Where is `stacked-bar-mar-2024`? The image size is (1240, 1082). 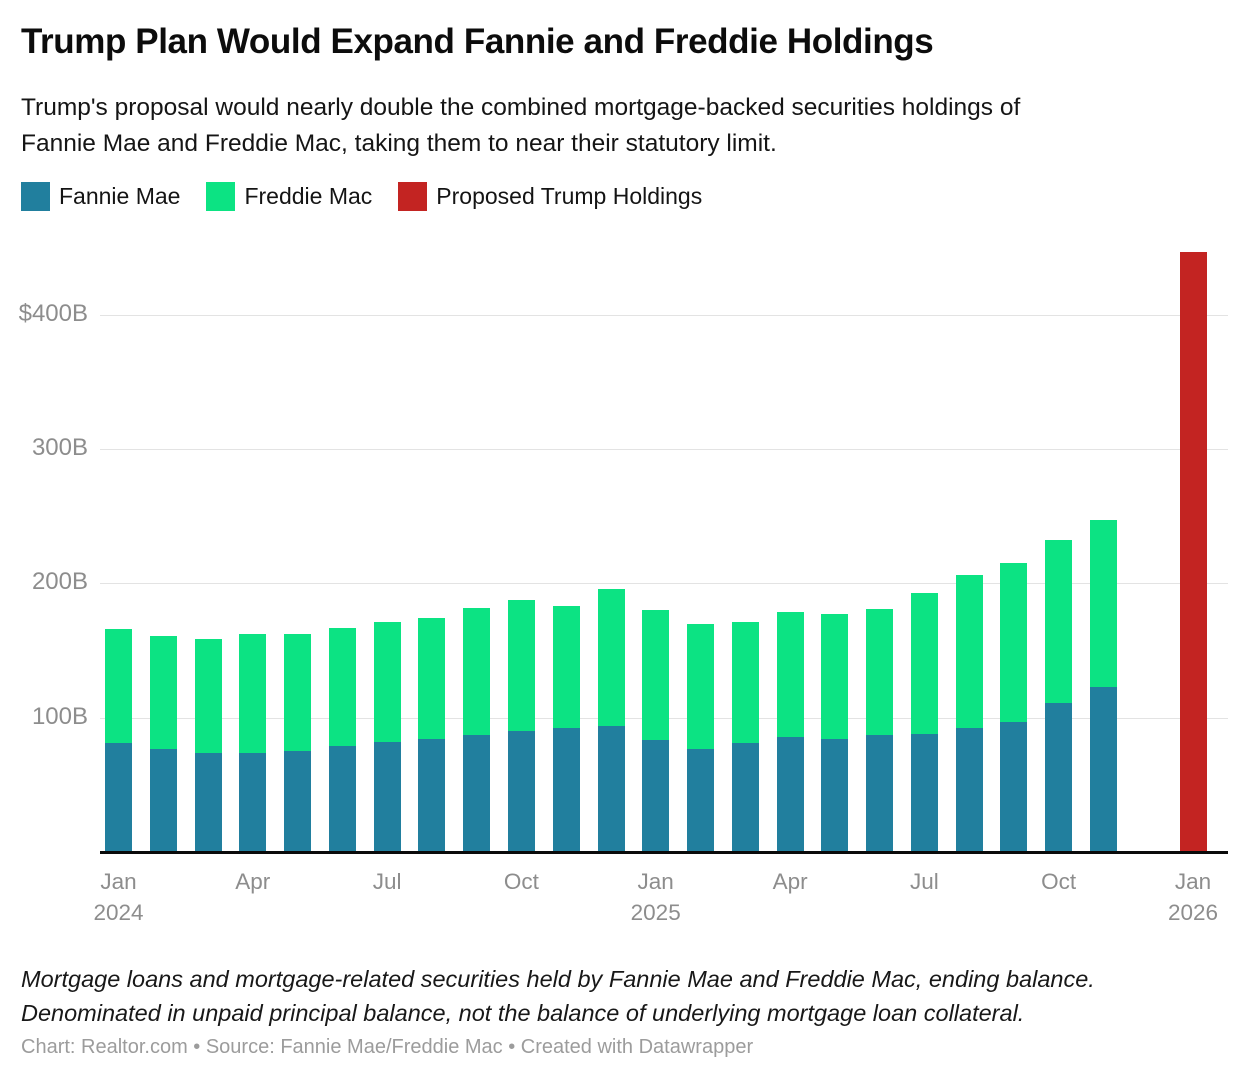
stacked-bar-mar-2024 is located at coordinates (208, 745).